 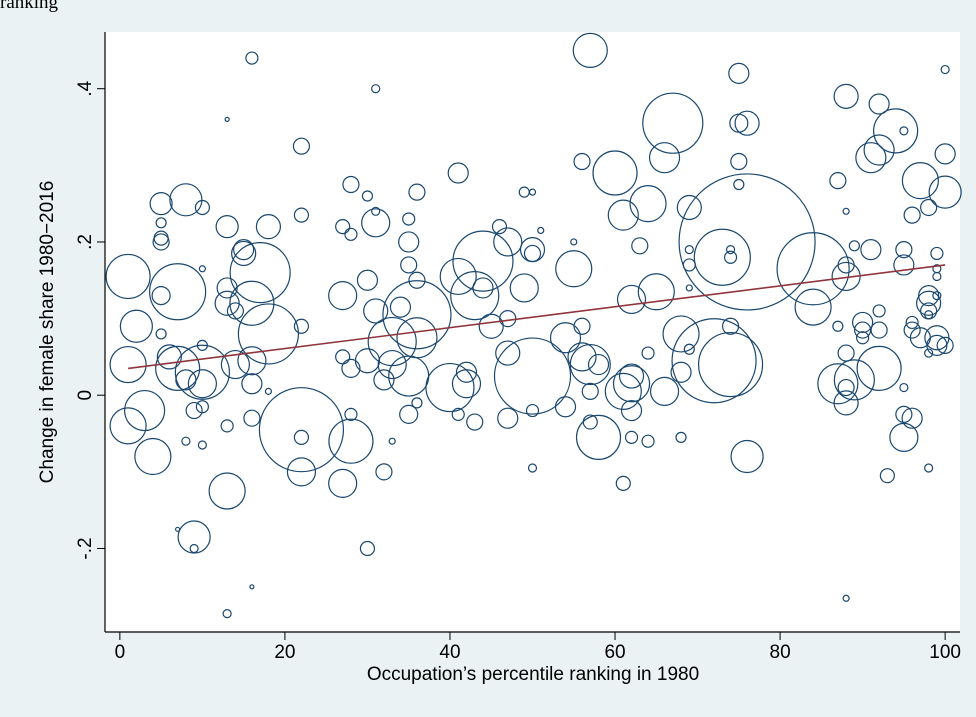 What do you see at coordinates (533, 674) in the screenshot?
I see `x-axis-label: Occupation’s percentile ranking in 1980` at bounding box center [533, 674].